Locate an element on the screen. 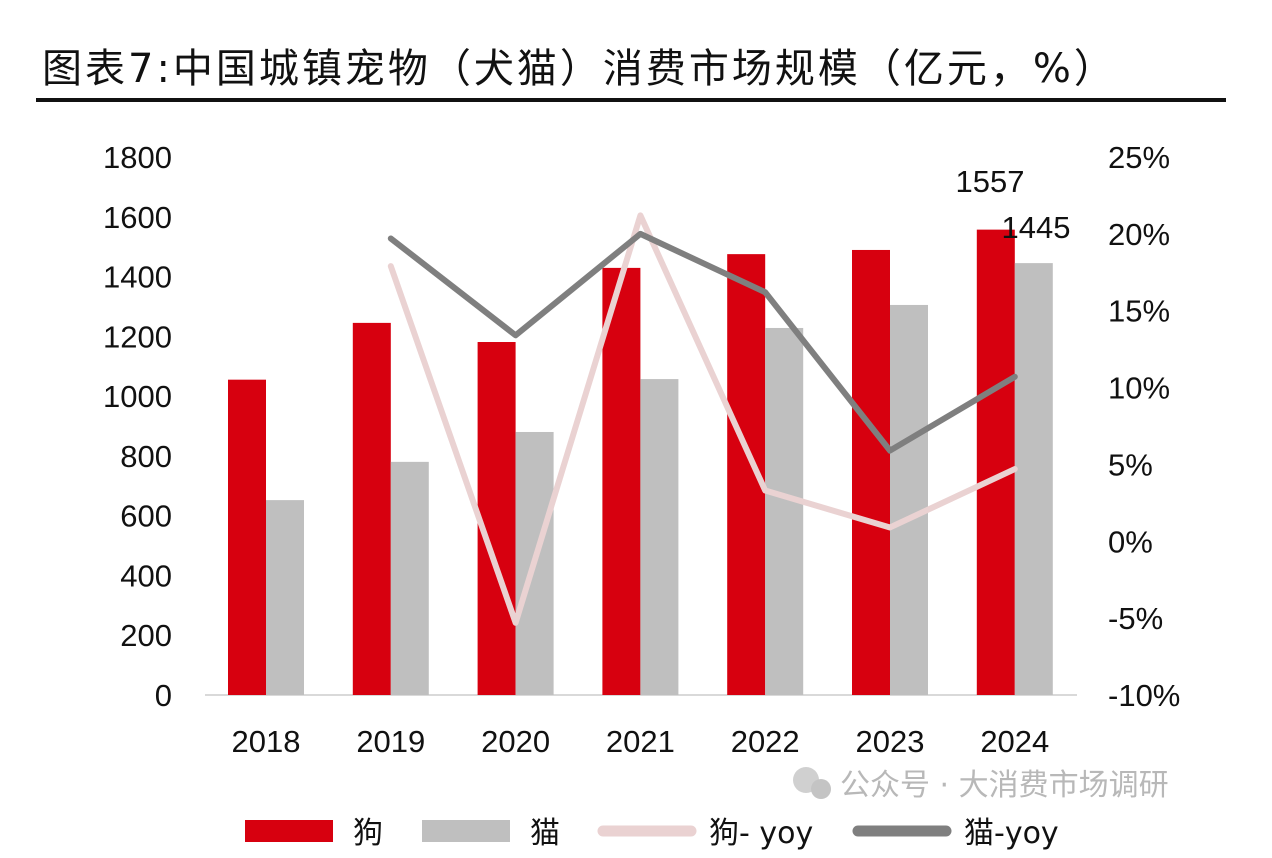 This screenshot has height=858, width=1272. y-left-tick-label: 600 is located at coordinates (146, 516).